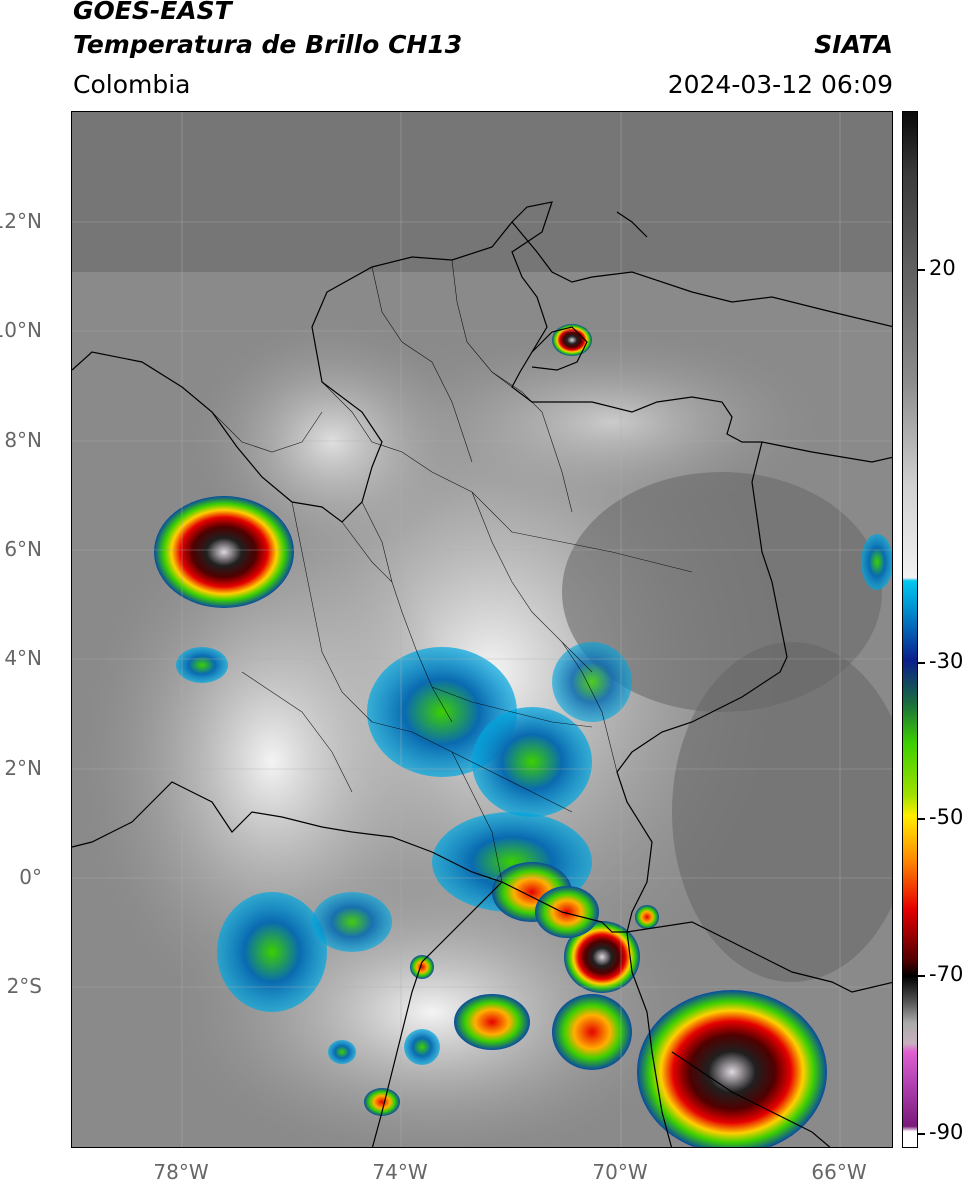 The image size is (966, 1190). What do you see at coordinates (482, 192) in the screenshot?
I see `dark-sea-north` at bounding box center [482, 192].